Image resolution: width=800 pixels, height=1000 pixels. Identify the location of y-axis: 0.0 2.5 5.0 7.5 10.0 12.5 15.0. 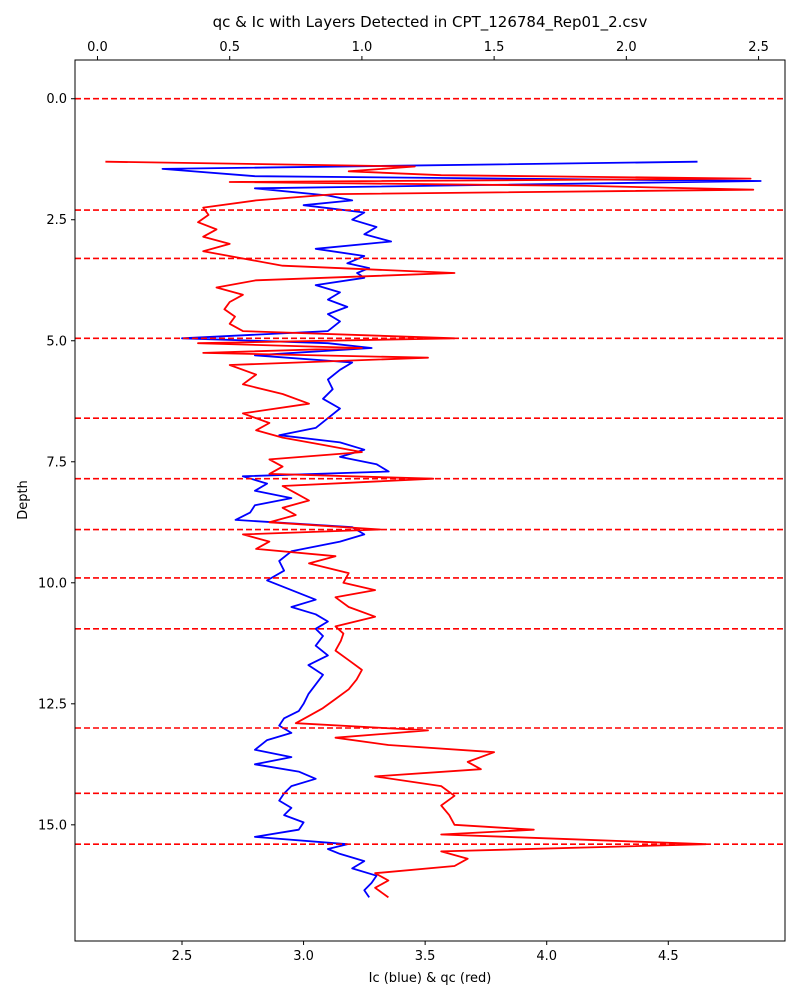
(56, 462).